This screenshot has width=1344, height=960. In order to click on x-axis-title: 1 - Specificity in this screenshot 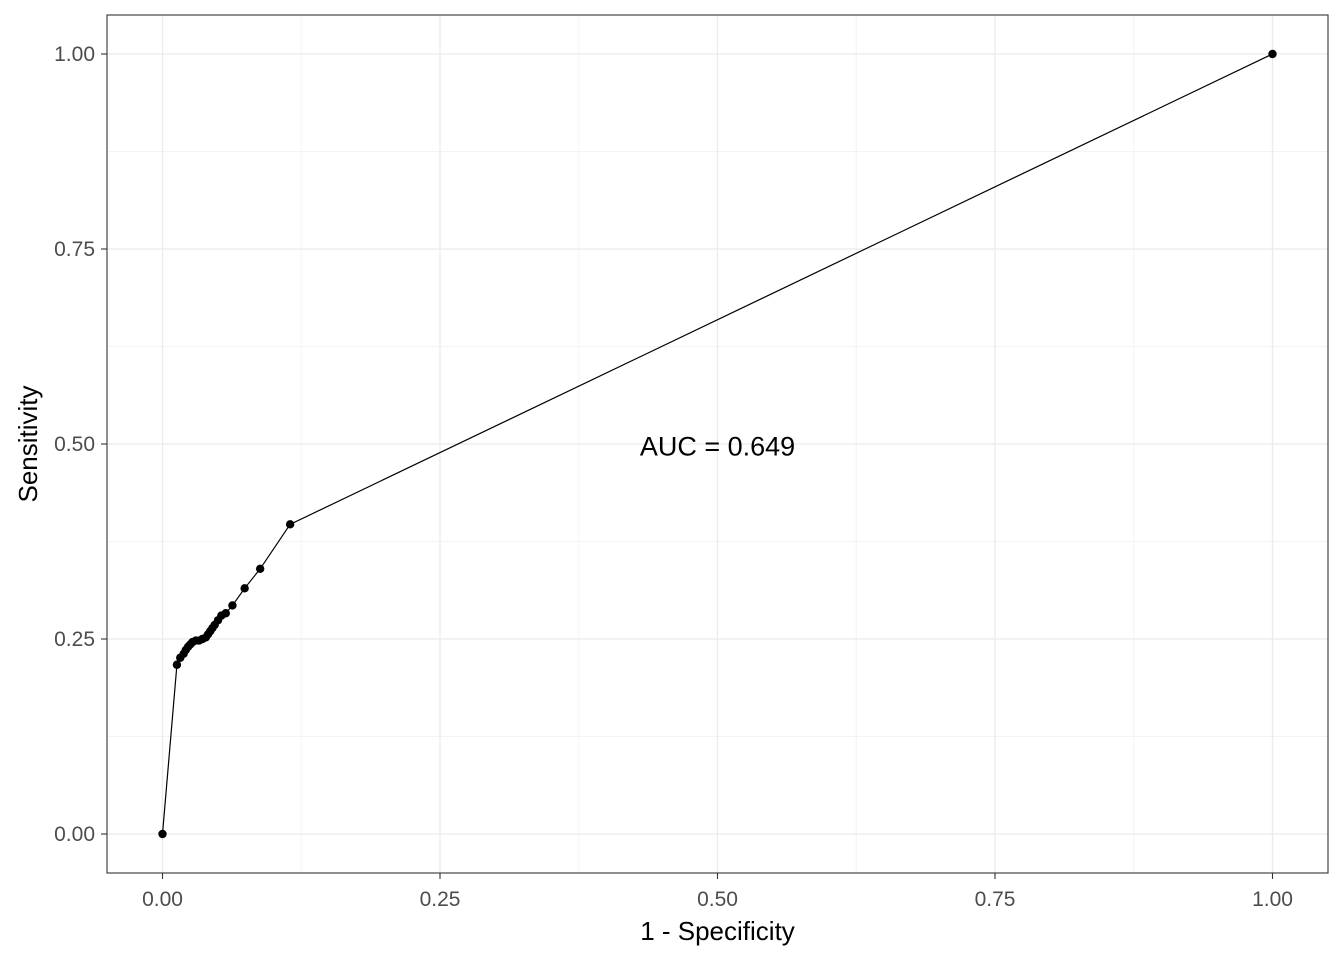, I will do `click(717, 931)`.